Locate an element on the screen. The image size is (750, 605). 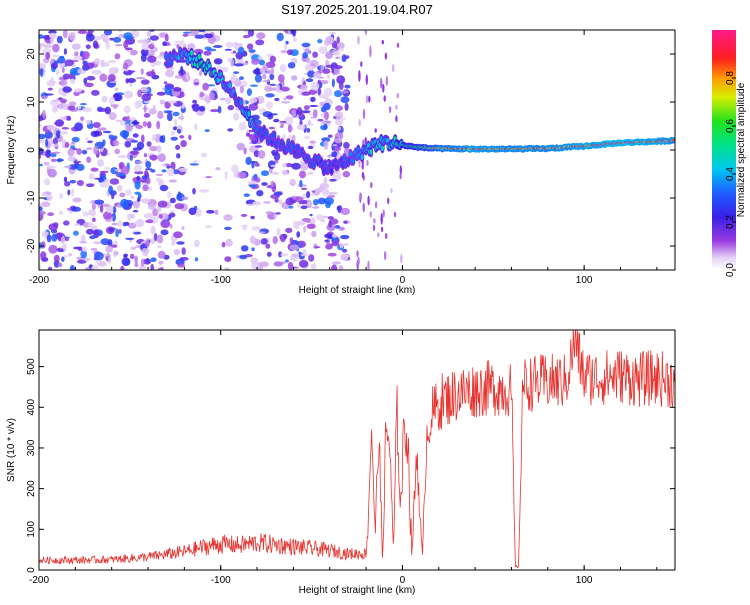
snr-y-axis-label: SNR (10 * v/v) is located at coordinates (11, 450).